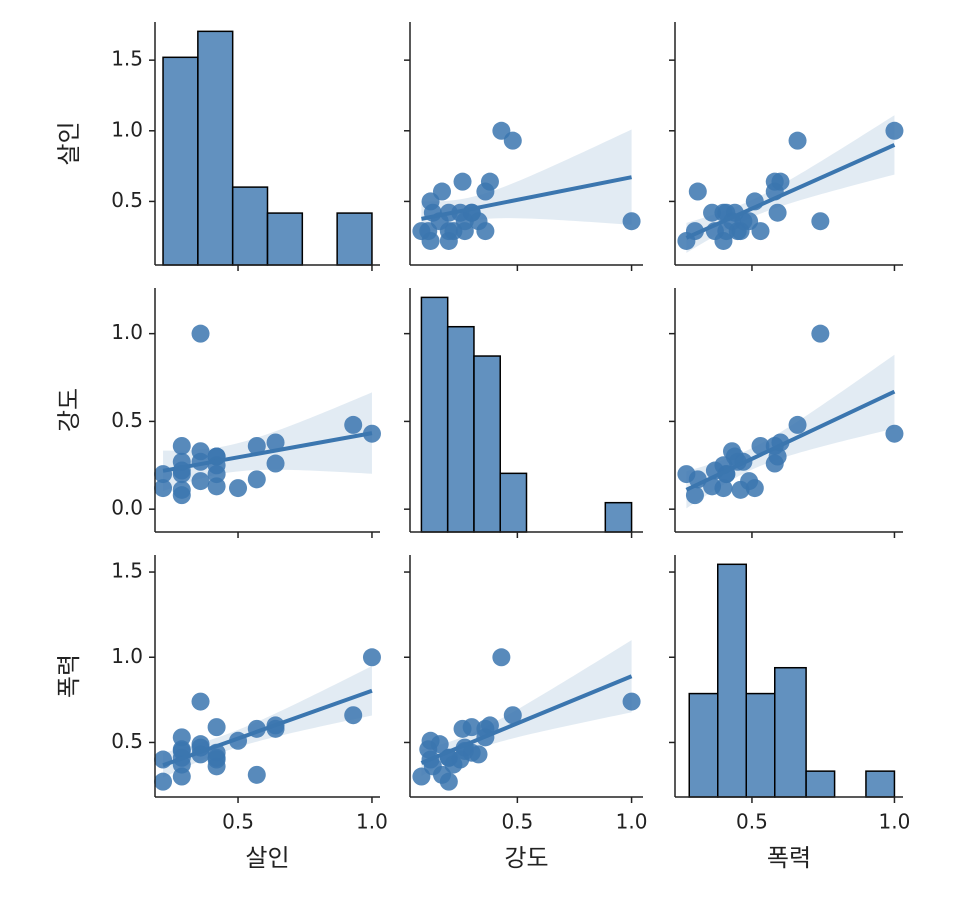 Image resolution: width=962 pixels, height=906 pixels. Describe the element at coordinates (69, 410) in the screenshot. I see `y-axis-label: 강도` at that location.